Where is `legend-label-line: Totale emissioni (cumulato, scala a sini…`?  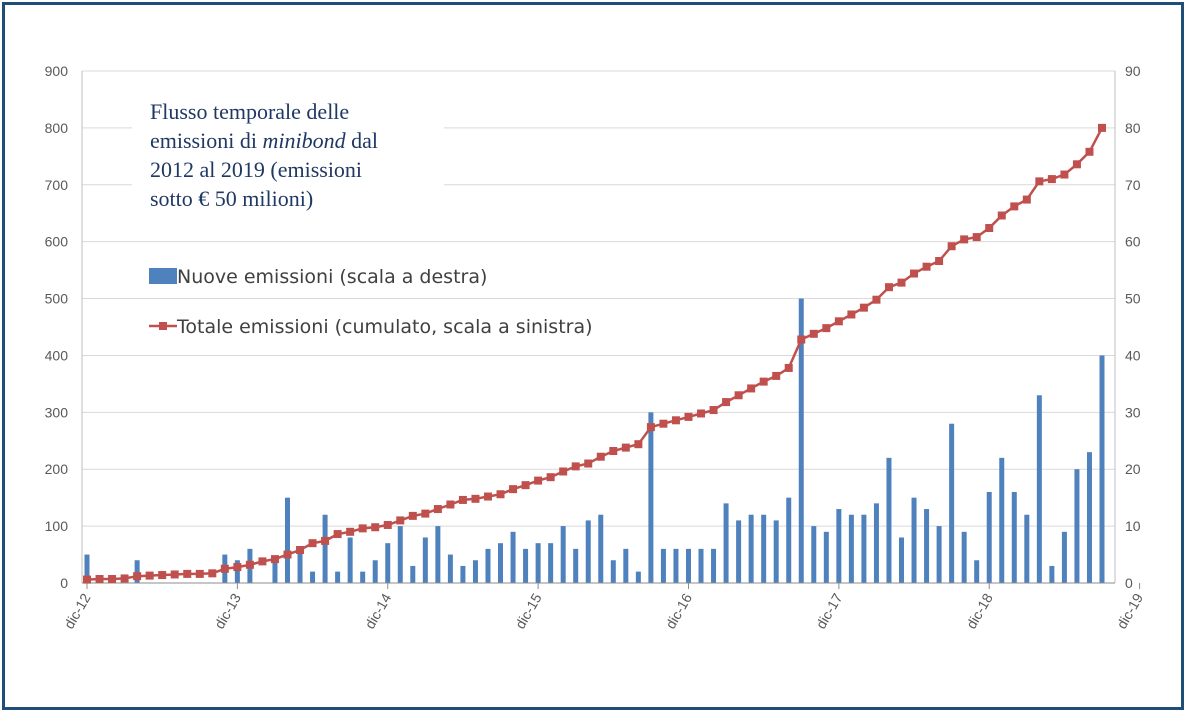
legend-label-line: Totale emissioni (cumulato, scala a sini… is located at coordinates (384, 327).